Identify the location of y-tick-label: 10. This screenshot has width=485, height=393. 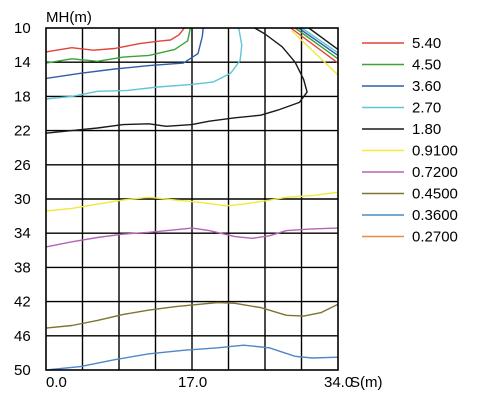
(22, 28).